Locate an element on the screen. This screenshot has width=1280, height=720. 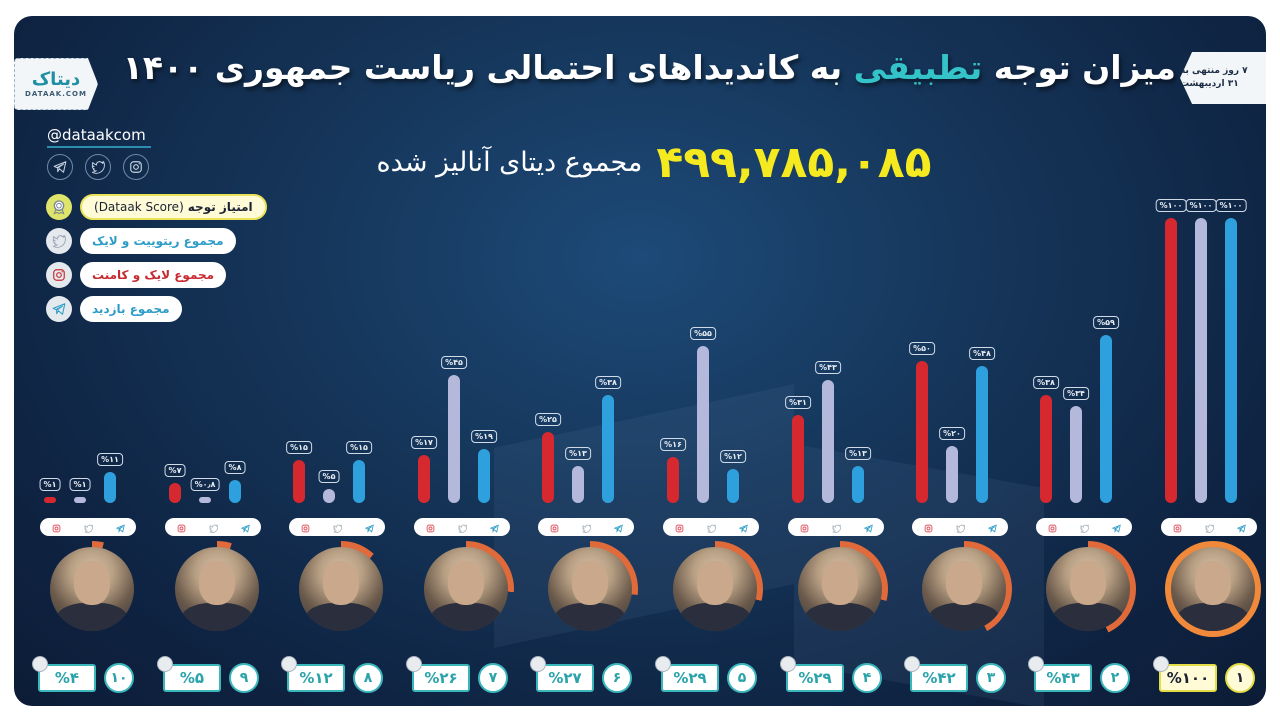
bar-ig: %۳۱ is located at coordinates (798, 447).